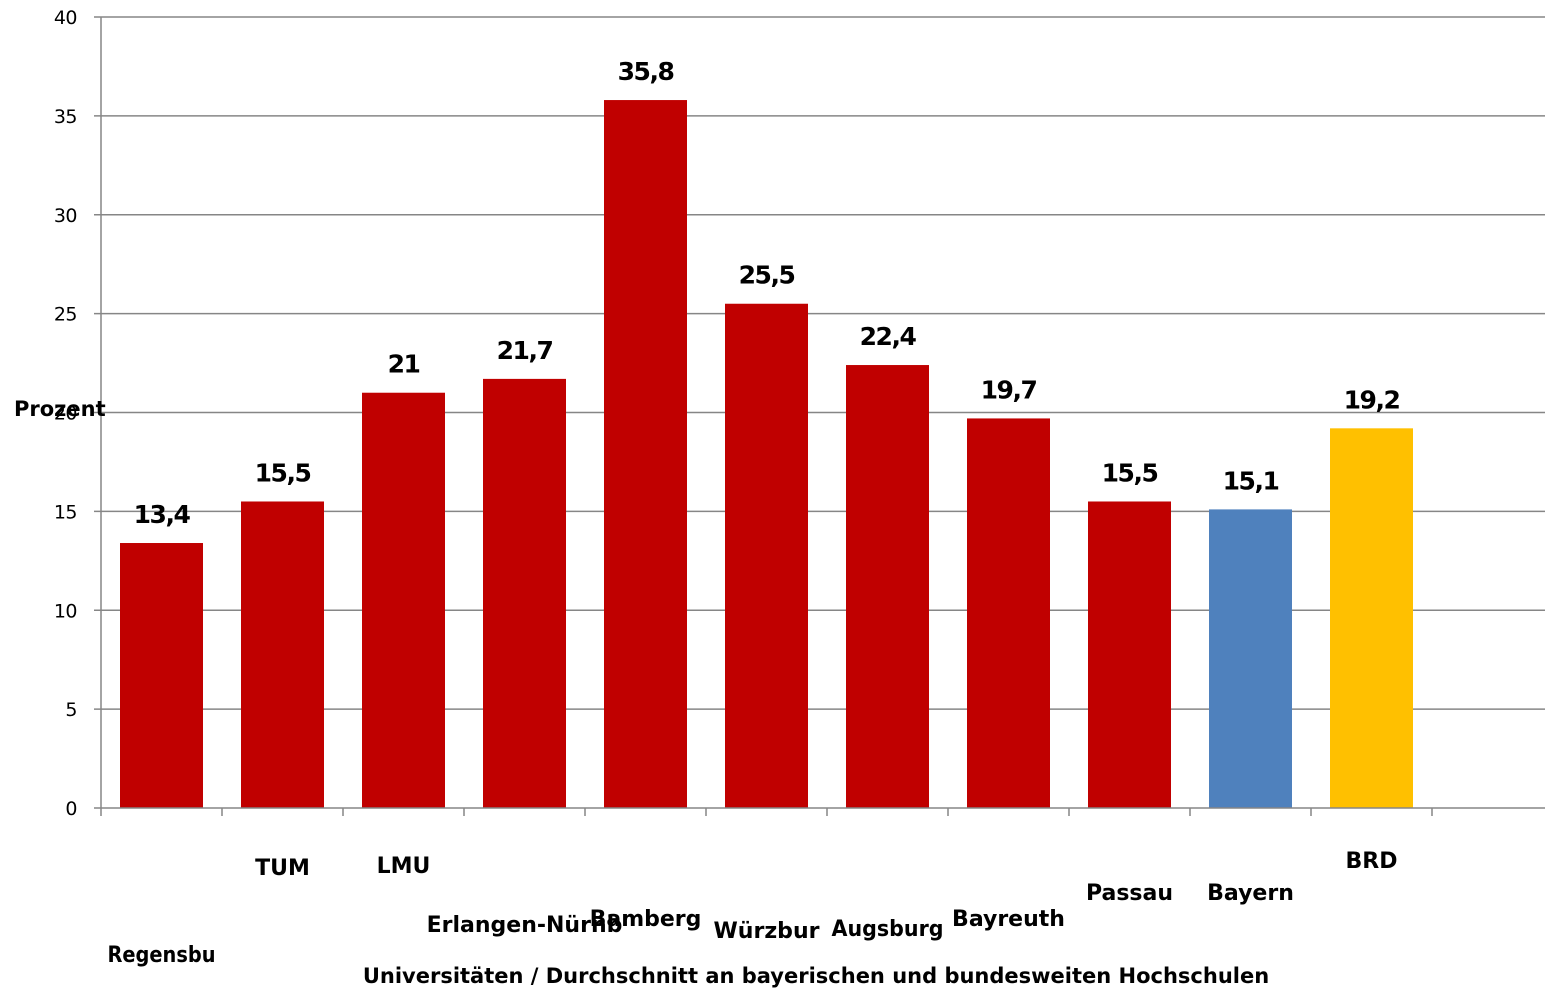  Describe the element at coordinates (1129, 893) in the screenshot. I see `category-label: Passau` at that location.